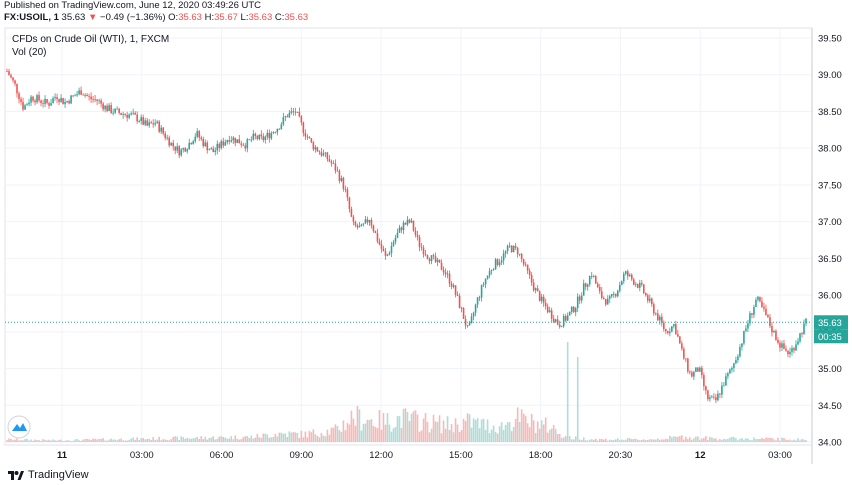 Image resolution: width=852 pixels, height=485 pixels. What do you see at coordinates (830, 369) in the screenshot?
I see `y-tick-label: 35.00` at bounding box center [830, 369].